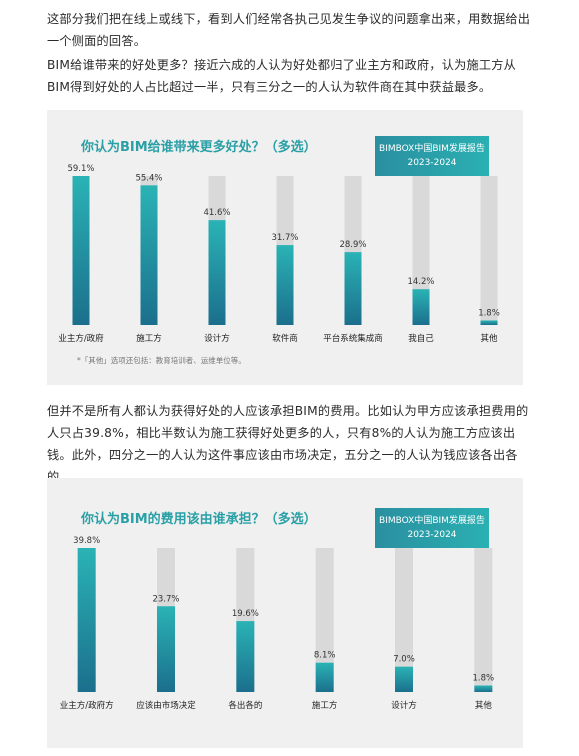  What do you see at coordinates (166, 705) in the screenshot?
I see `category-label: 应该由市场决定` at bounding box center [166, 705].